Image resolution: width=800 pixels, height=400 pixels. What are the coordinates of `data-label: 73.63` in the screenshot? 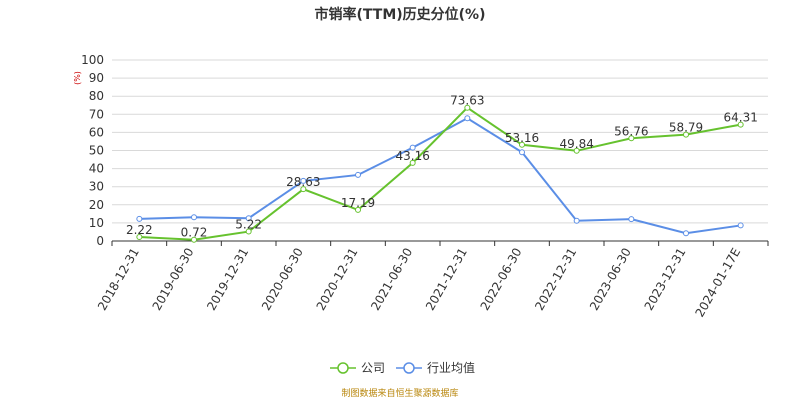 It's located at (467, 101).